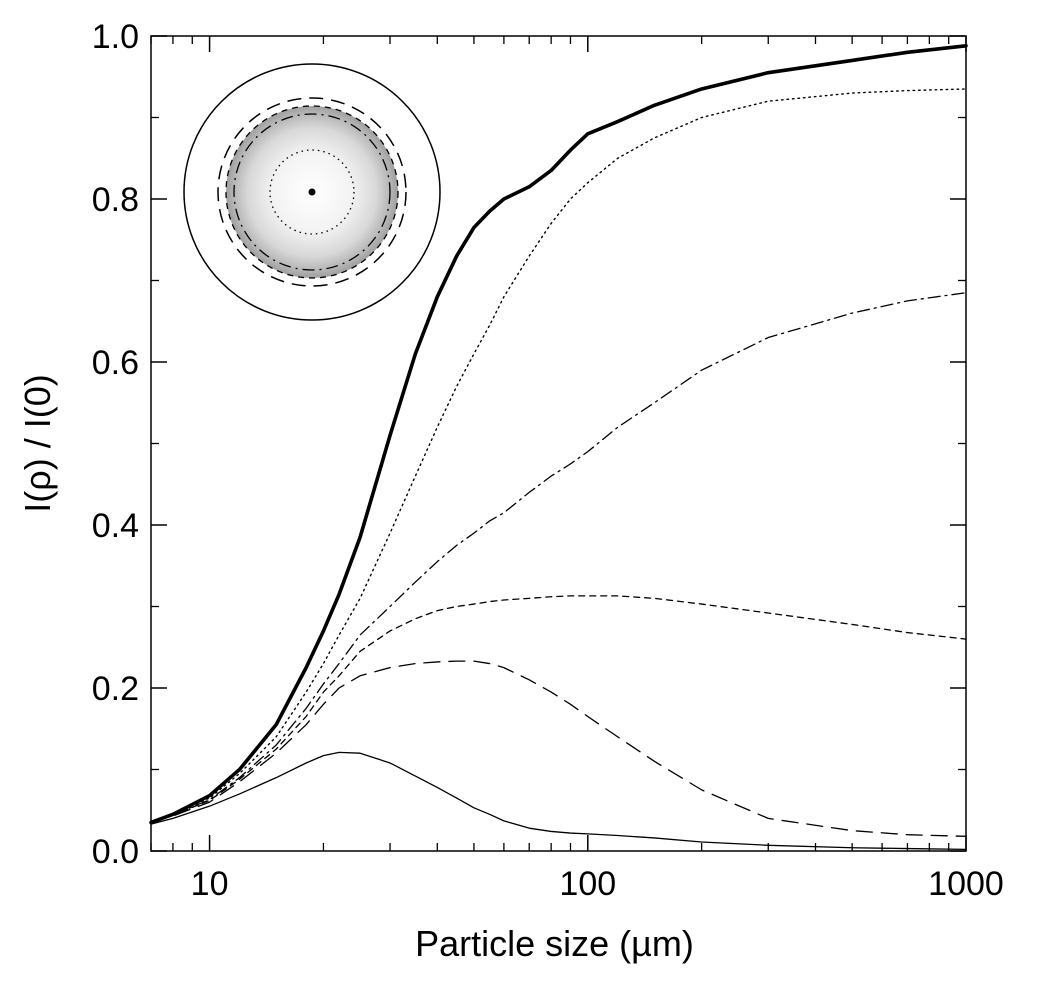 The width and height of the screenshot is (1038, 981). What do you see at coordinates (115, 200) in the screenshot?
I see `y-tick-label: 0.8` at bounding box center [115, 200].